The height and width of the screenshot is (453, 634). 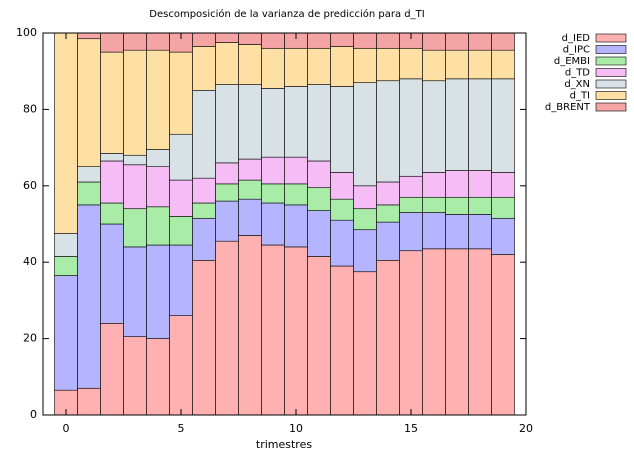 What do you see at coordinates (284, 444) in the screenshot?
I see `x-axis-label: trimestres` at bounding box center [284, 444].